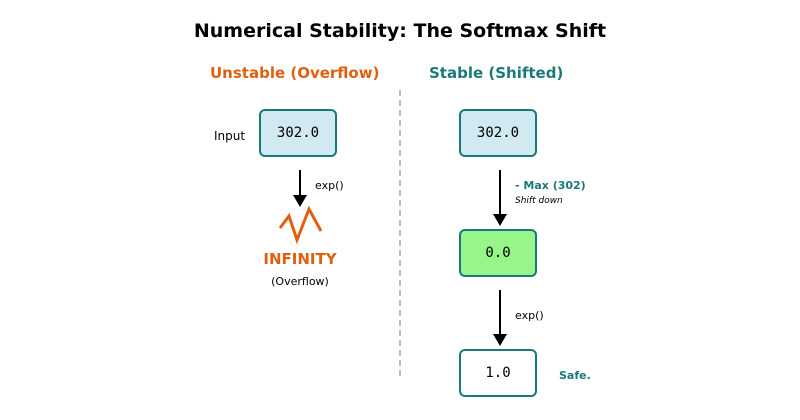 Image resolution: width=800 pixels, height=420 pixels. What do you see at coordinates (575, 375) in the screenshot?
I see `safe-note: Safe.` at bounding box center [575, 375].